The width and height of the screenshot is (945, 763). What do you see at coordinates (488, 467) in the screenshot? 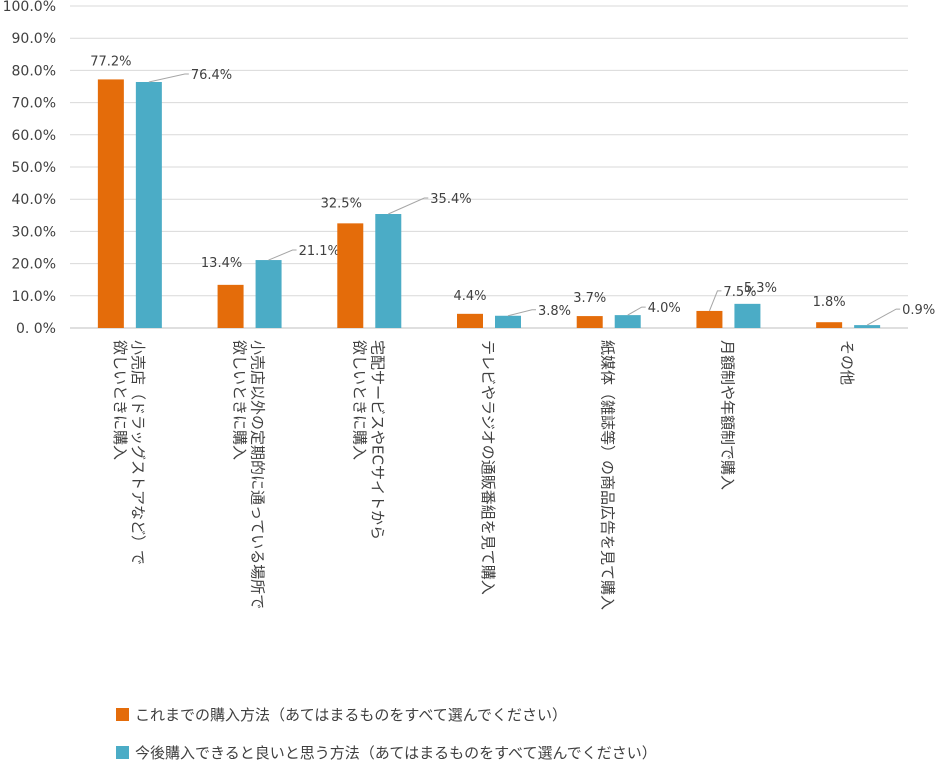
I see `x-category-label: テレビやラジオの通販番組を見て購入` at bounding box center [488, 467].